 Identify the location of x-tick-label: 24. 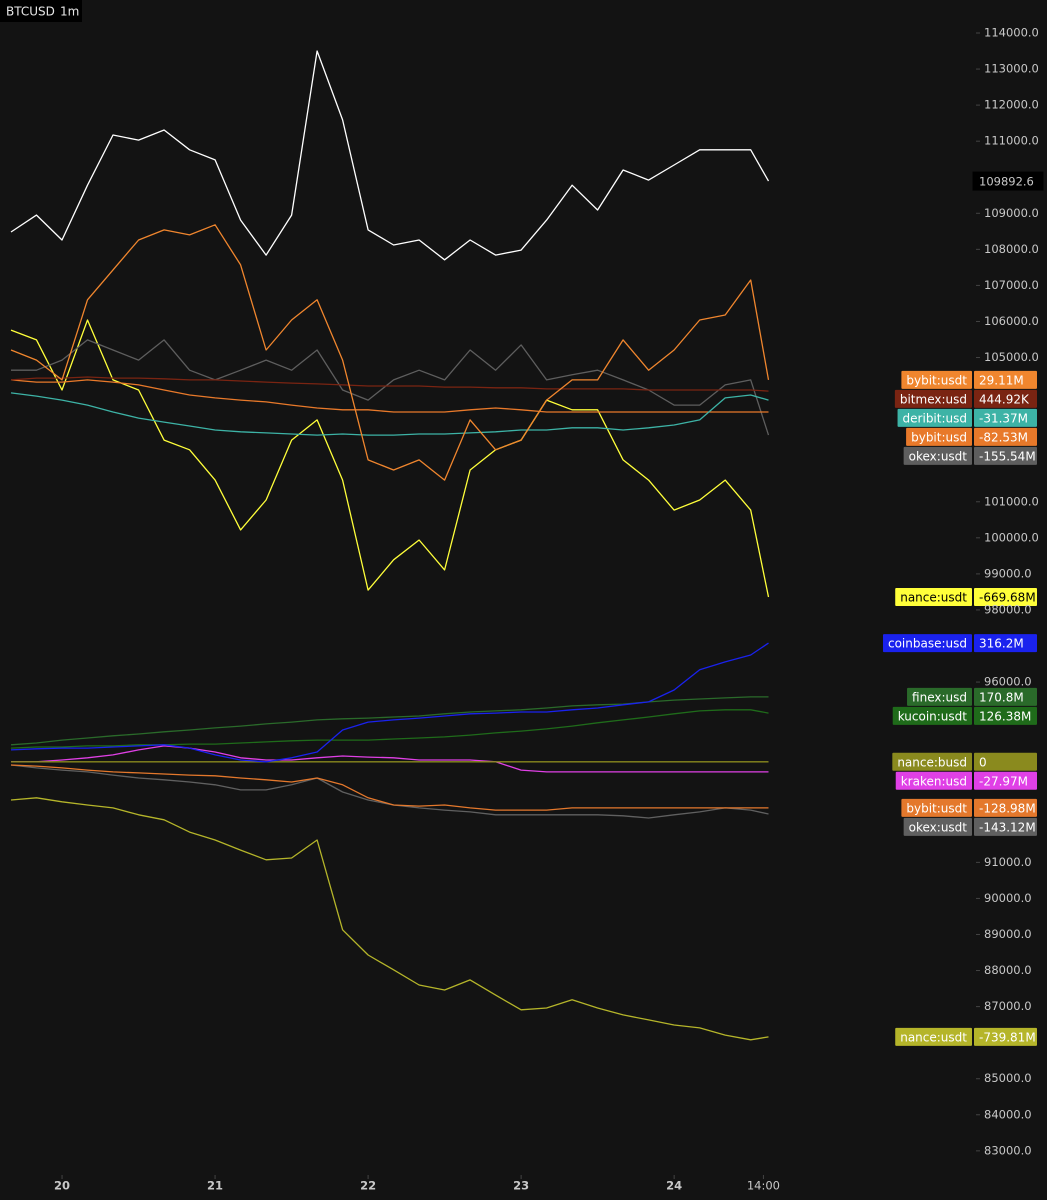
(674, 1186).